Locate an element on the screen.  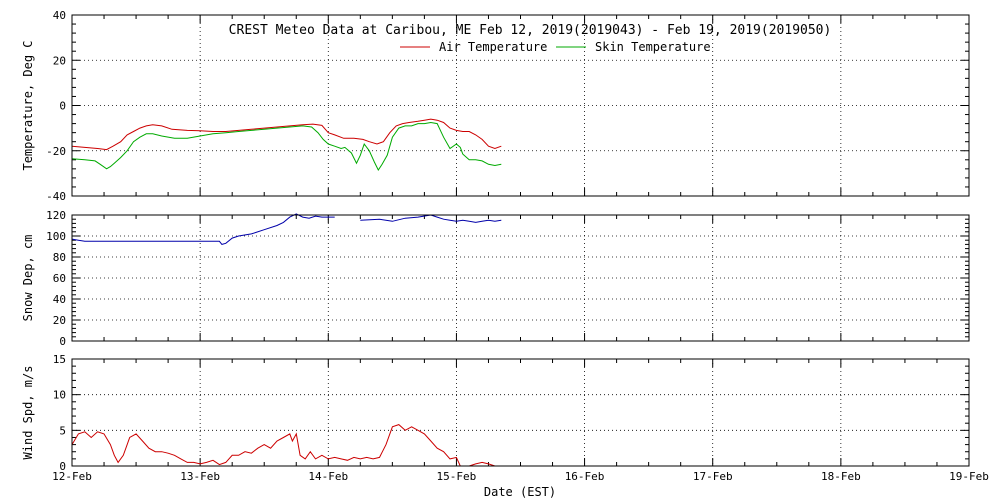
y-tick-label: 5 is located at coordinates (62, 430).